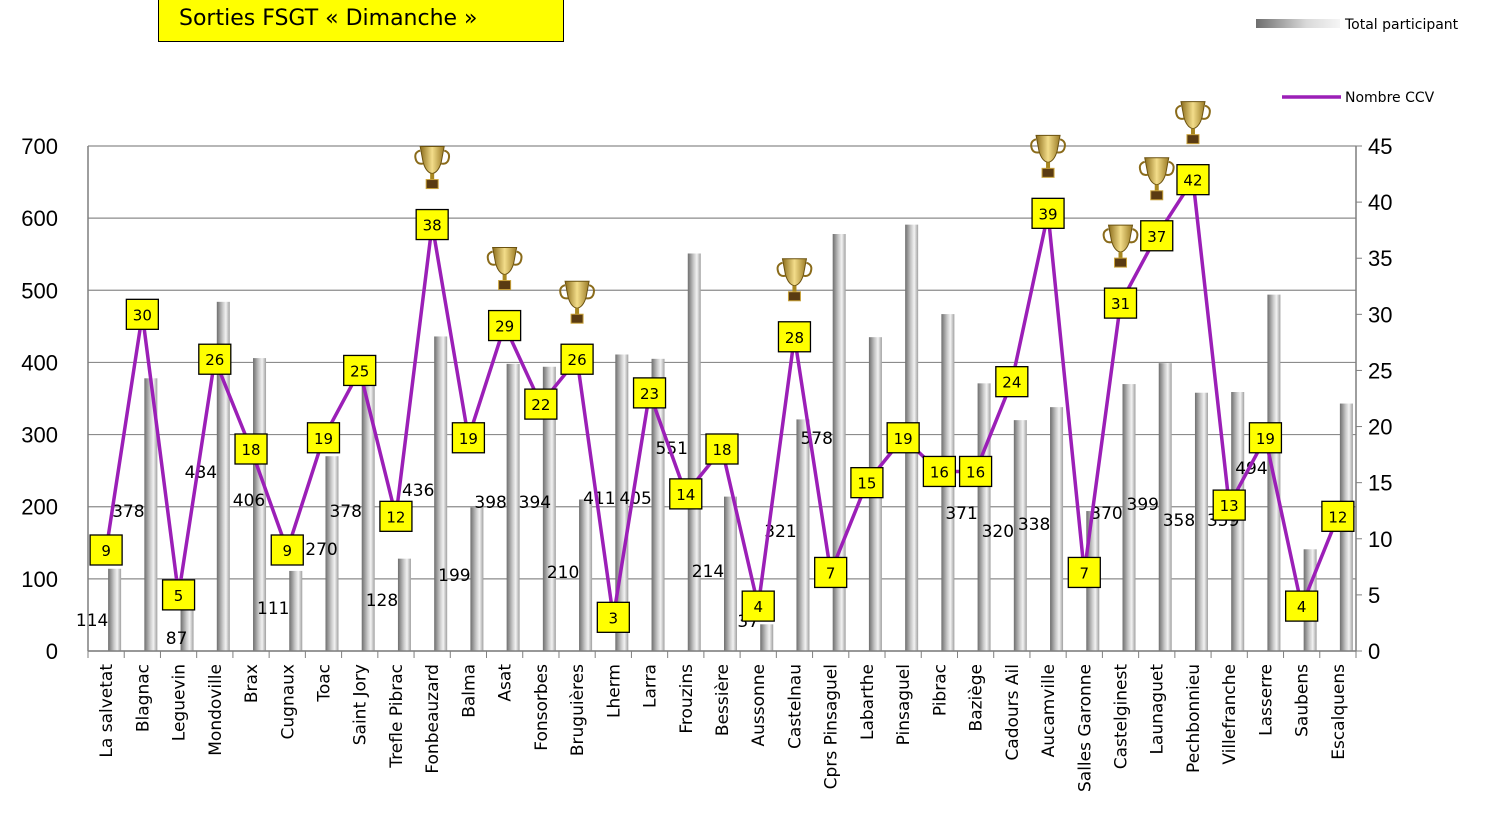 This screenshot has height=826, width=1502. What do you see at coordinates (998, 532) in the screenshot?
I see `bar-data-label: 320` at bounding box center [998, 532].